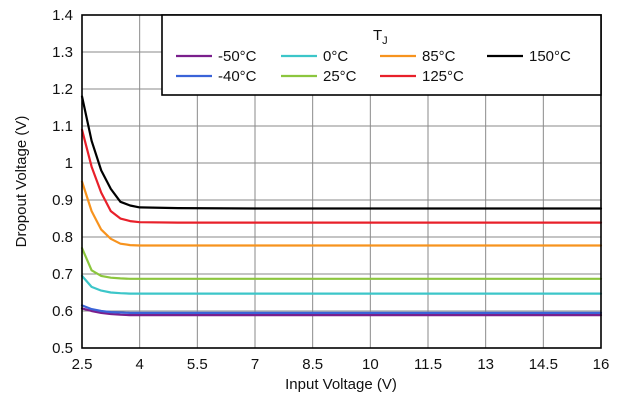  What do you see at coordinates (550, 56) in the screenshot?
I see `legend-label: 150°C` at bounding box center [550, 56].